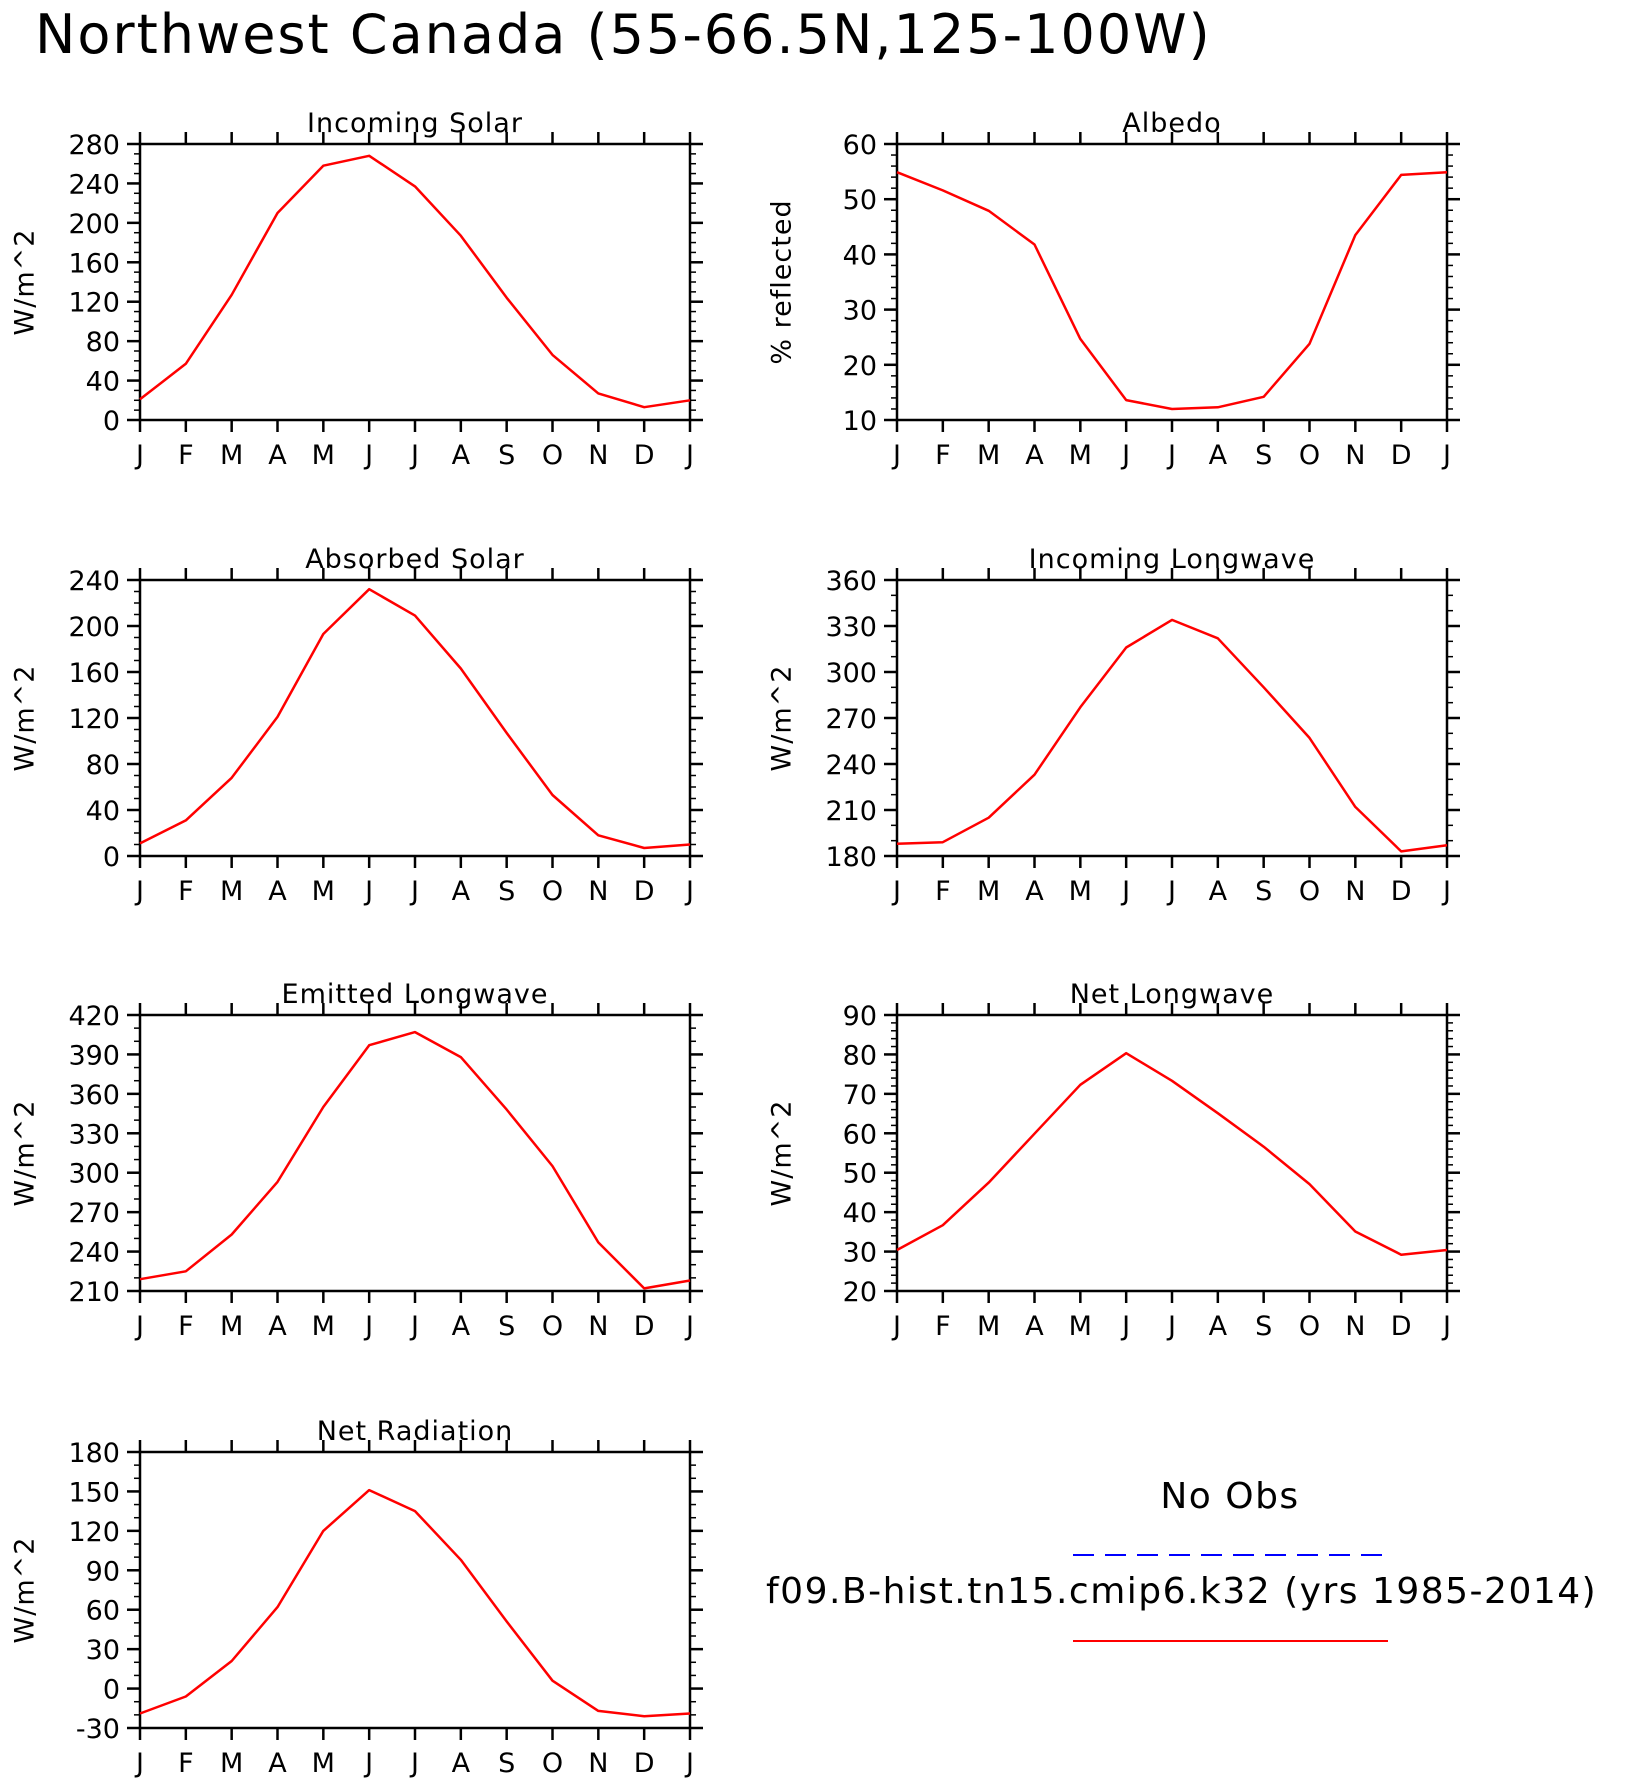 The height and width of the screenshot is (1783, 1643). Describe the element at coordinates (860, 1095) in the screenshot. I see `y-tick-label: 70` at that location.